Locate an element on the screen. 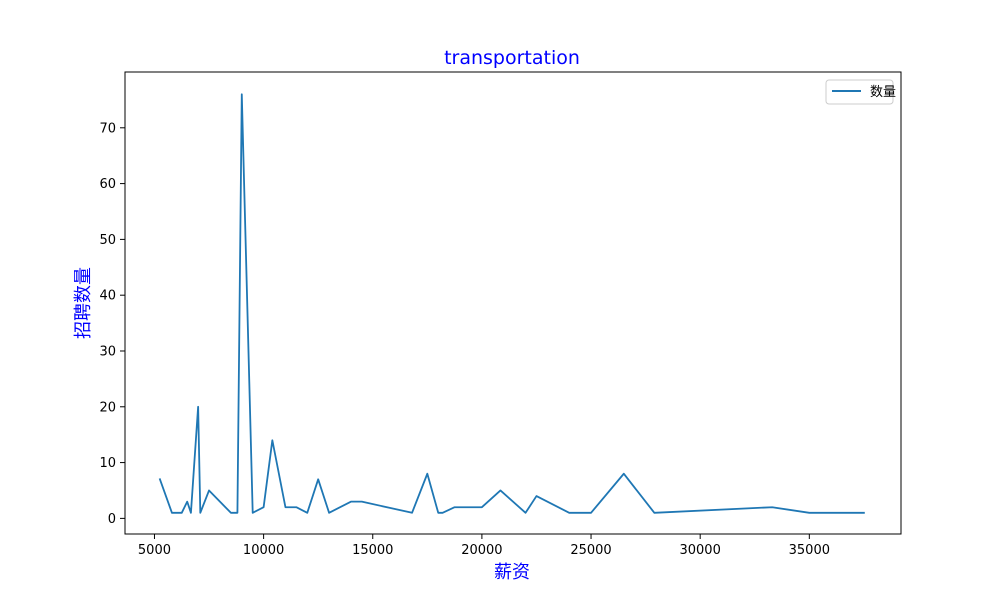 The height and width of the screenshot is (600, 1000). x-axis-label: 薪资 is located at coordinates (512, 572).